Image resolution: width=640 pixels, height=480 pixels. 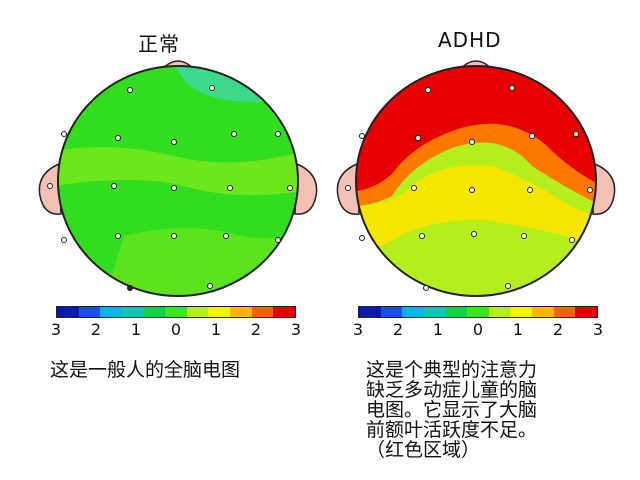 What do you see at coordinates (50, 188) in the screenshot?
I see `left-ear` at bounding box center [50, 188].